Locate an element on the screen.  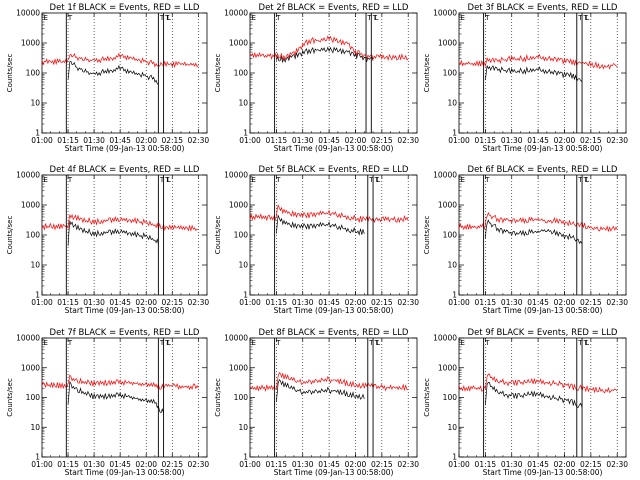
chart-title: Det 9f BLACK = Events, RED = LLD is located at coordinates (543, 333).